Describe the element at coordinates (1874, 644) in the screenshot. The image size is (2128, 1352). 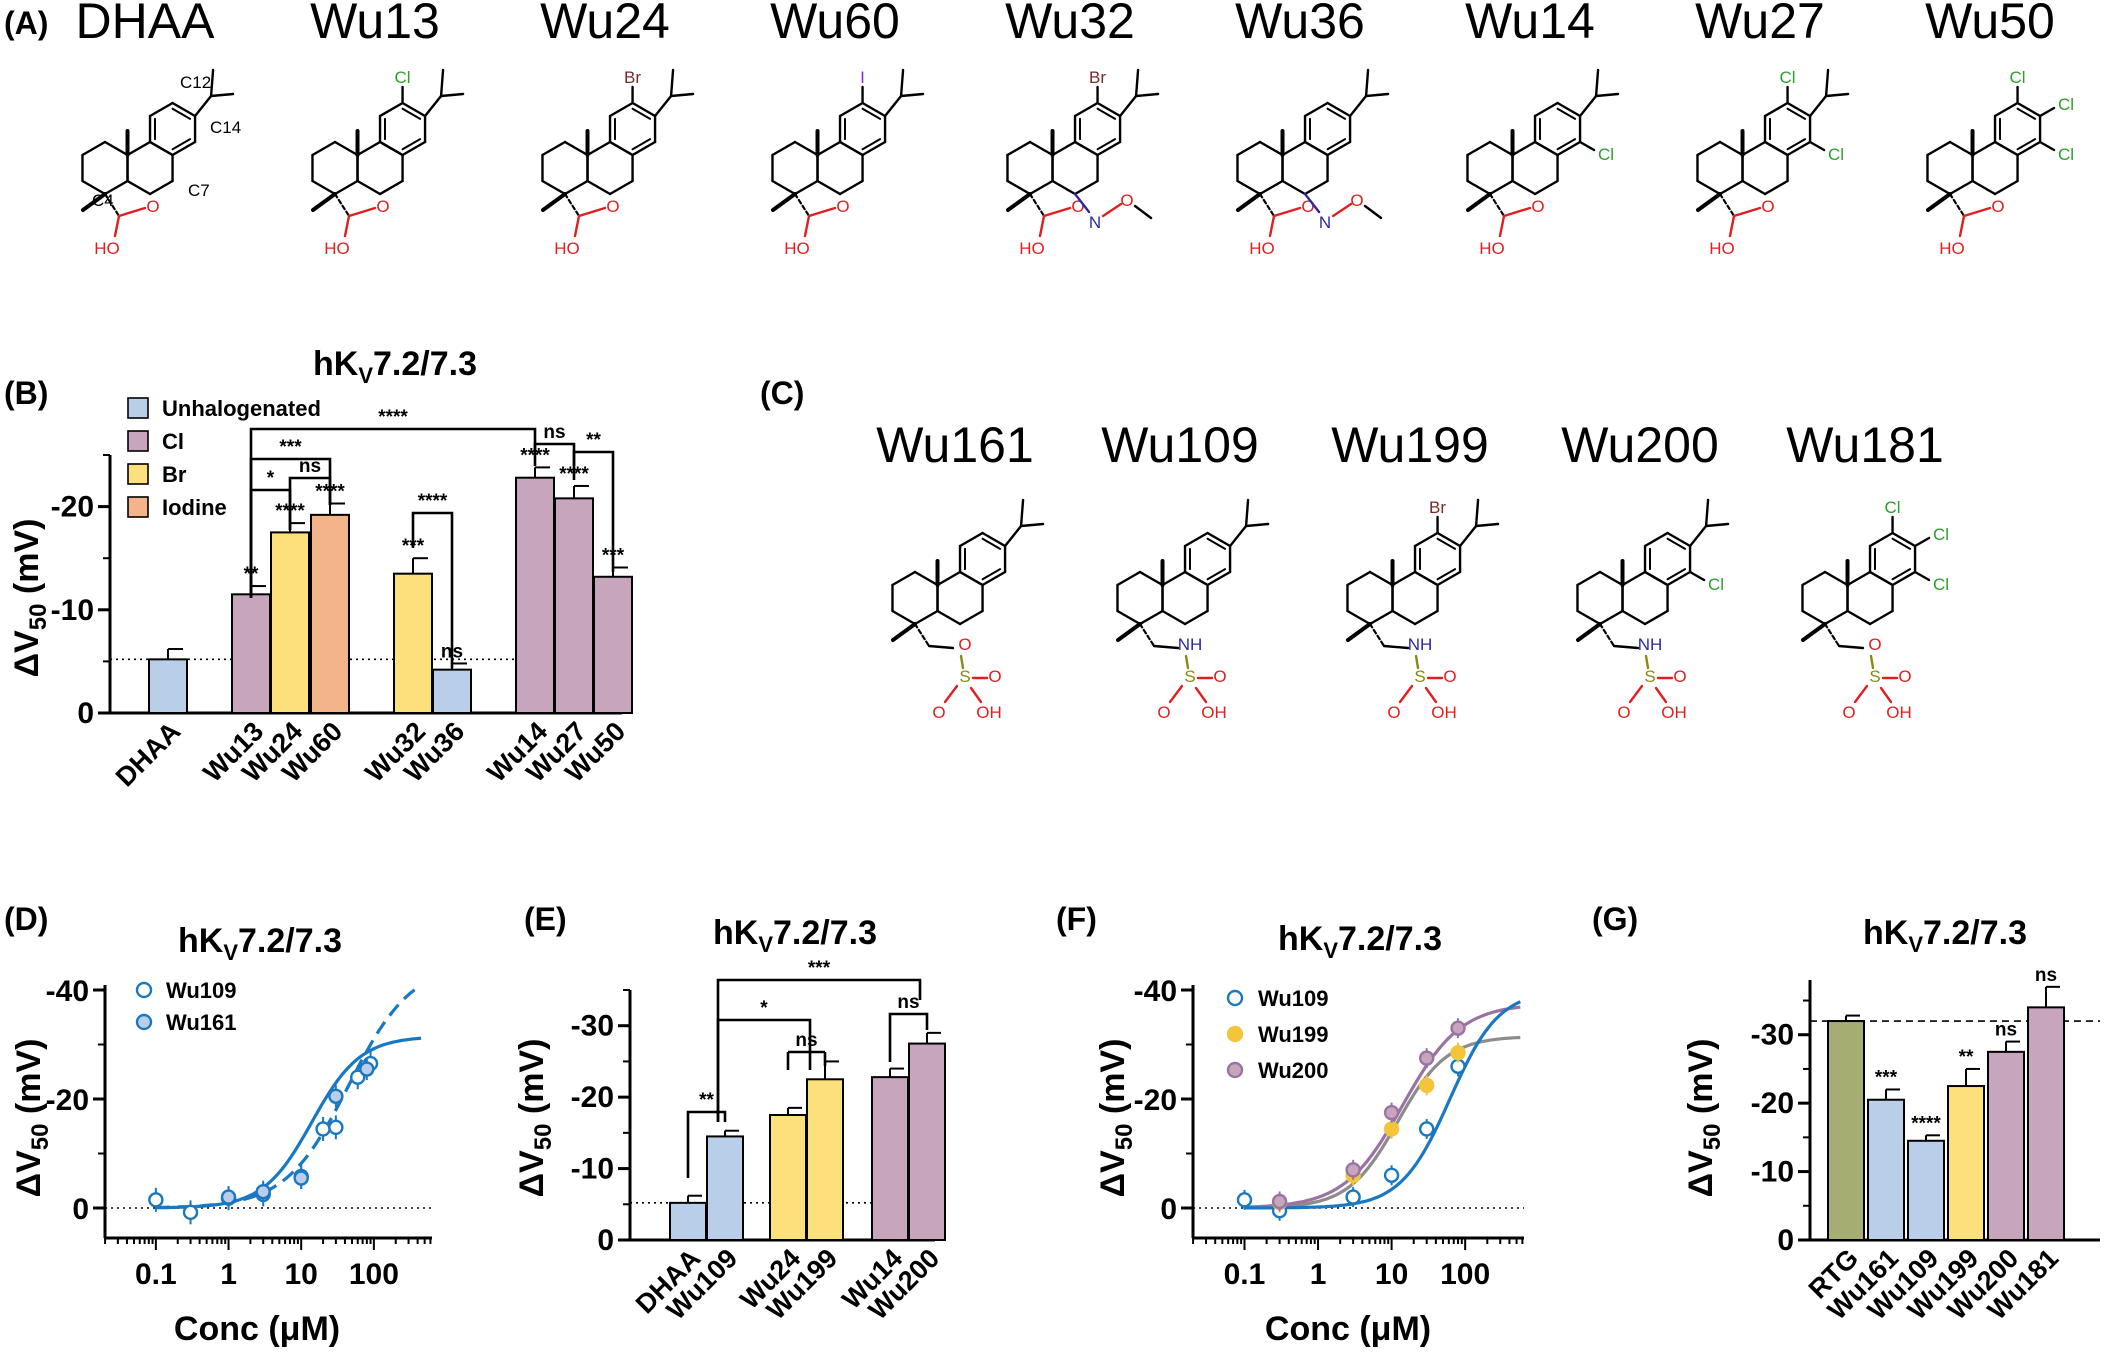
I see `linker-label: O` at that location.